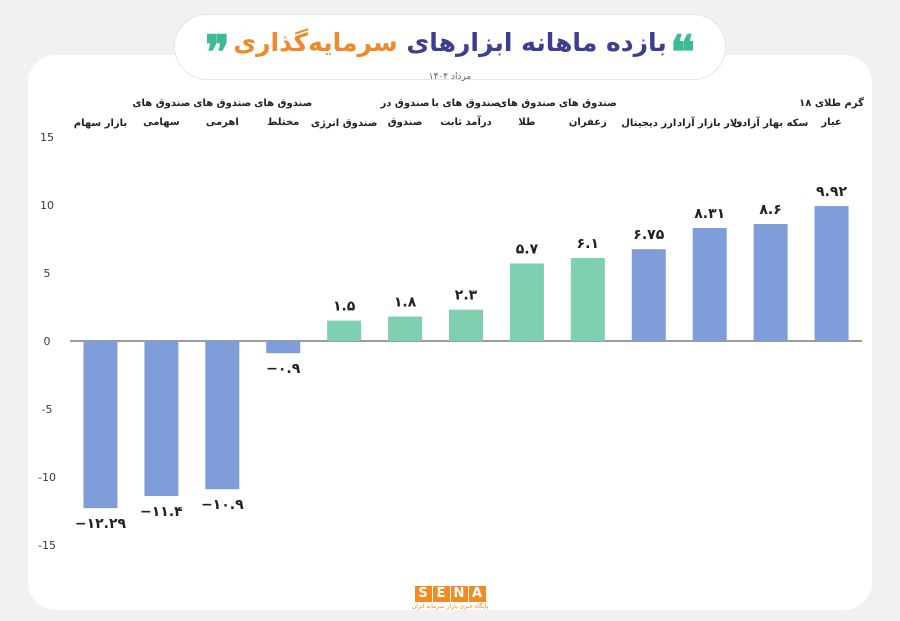 The width and height of the screenshot is (900, 621). I want to click on y-tick-label: 5, so click(47, 273).